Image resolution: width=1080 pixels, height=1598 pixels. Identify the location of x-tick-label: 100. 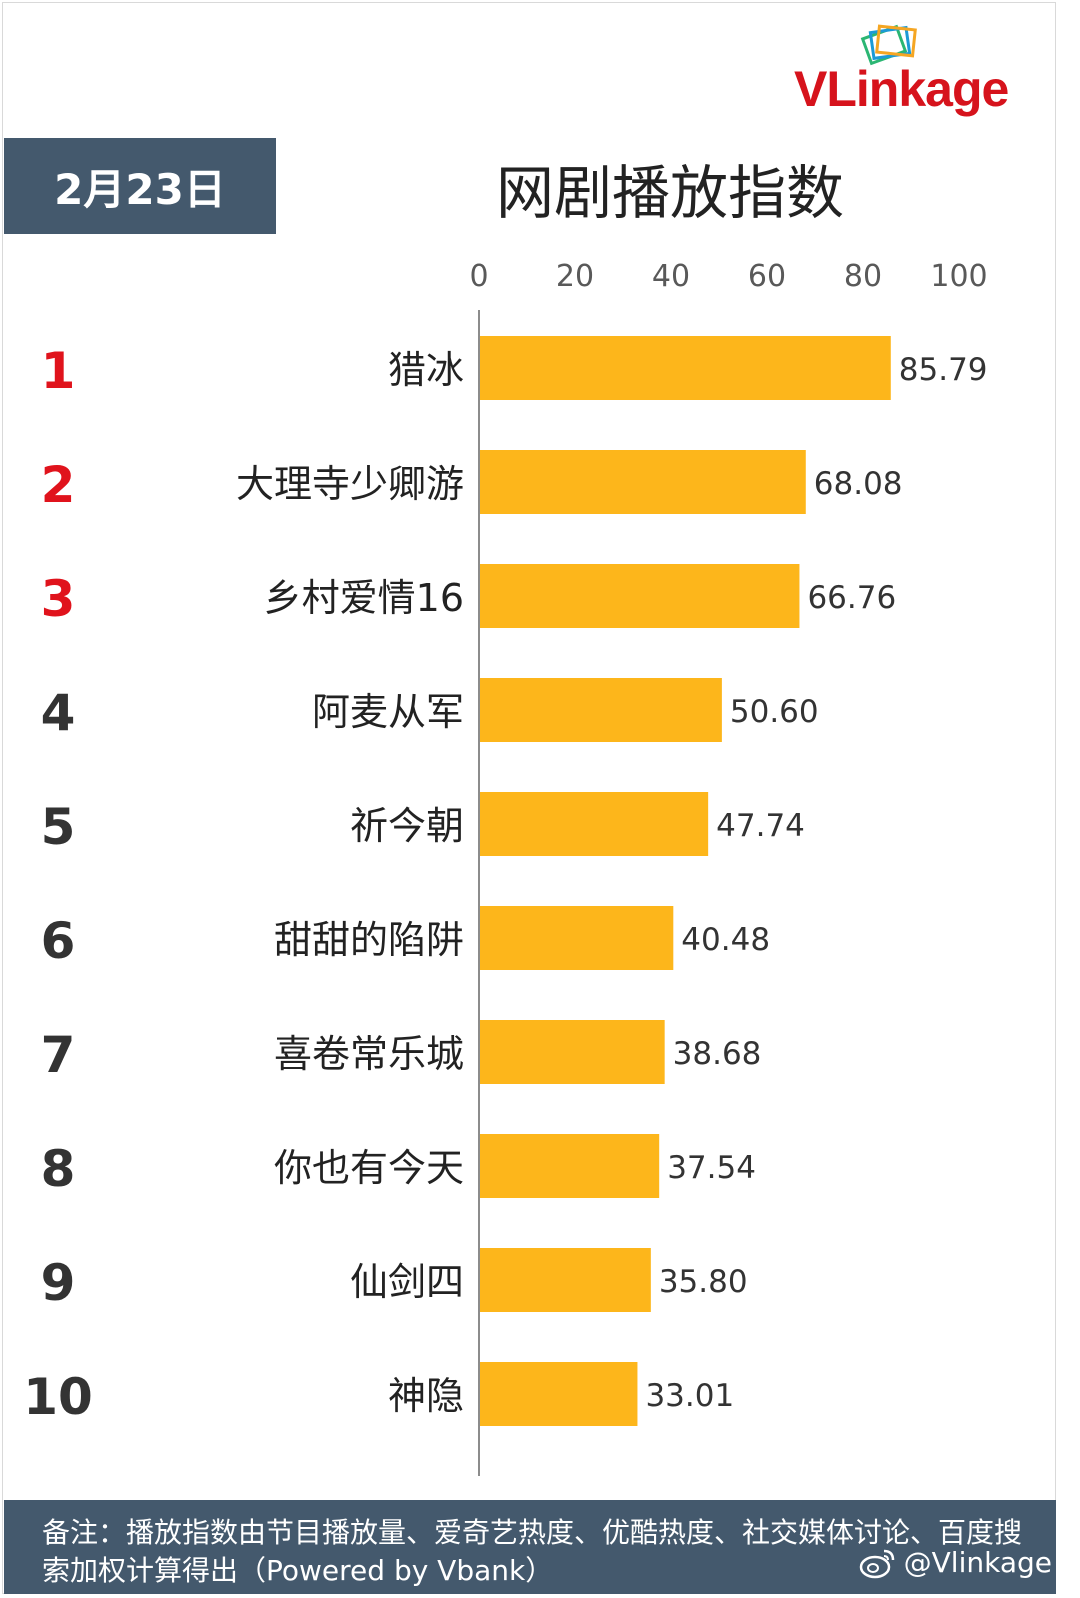
(958, 276).